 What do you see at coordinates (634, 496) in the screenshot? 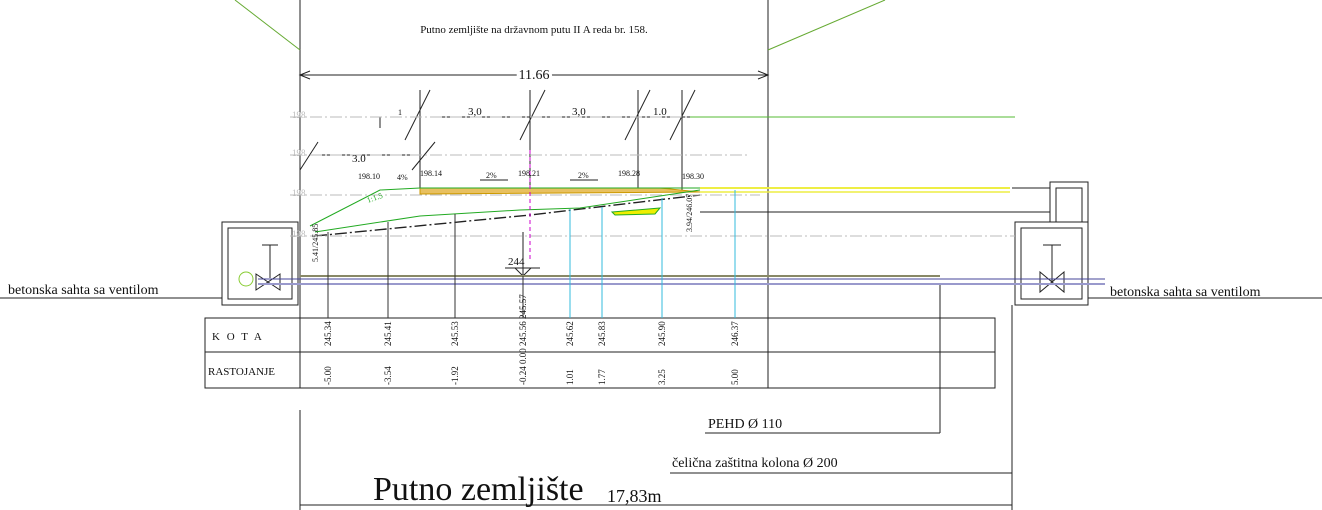
I see `footer-length: 17,83m` at bounding box center [634, 496].